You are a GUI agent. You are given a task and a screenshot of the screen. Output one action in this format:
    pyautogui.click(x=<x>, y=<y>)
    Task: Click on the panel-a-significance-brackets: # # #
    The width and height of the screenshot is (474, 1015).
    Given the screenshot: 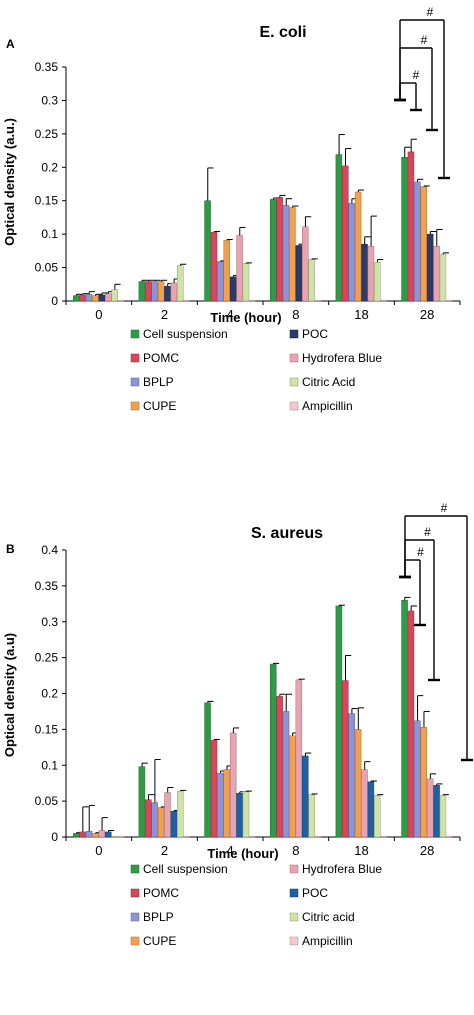 What is the action you would take?
    pyautogui.click(x=422, y=92)
    